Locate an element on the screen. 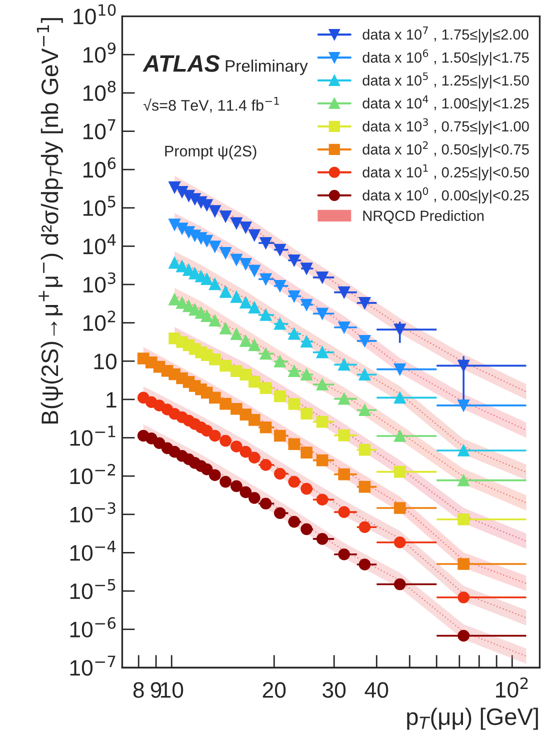 The height and width of the screenshot is (741, 553). y-tick-label: 10$^{−7}$ is located at coordinates (93, 666).